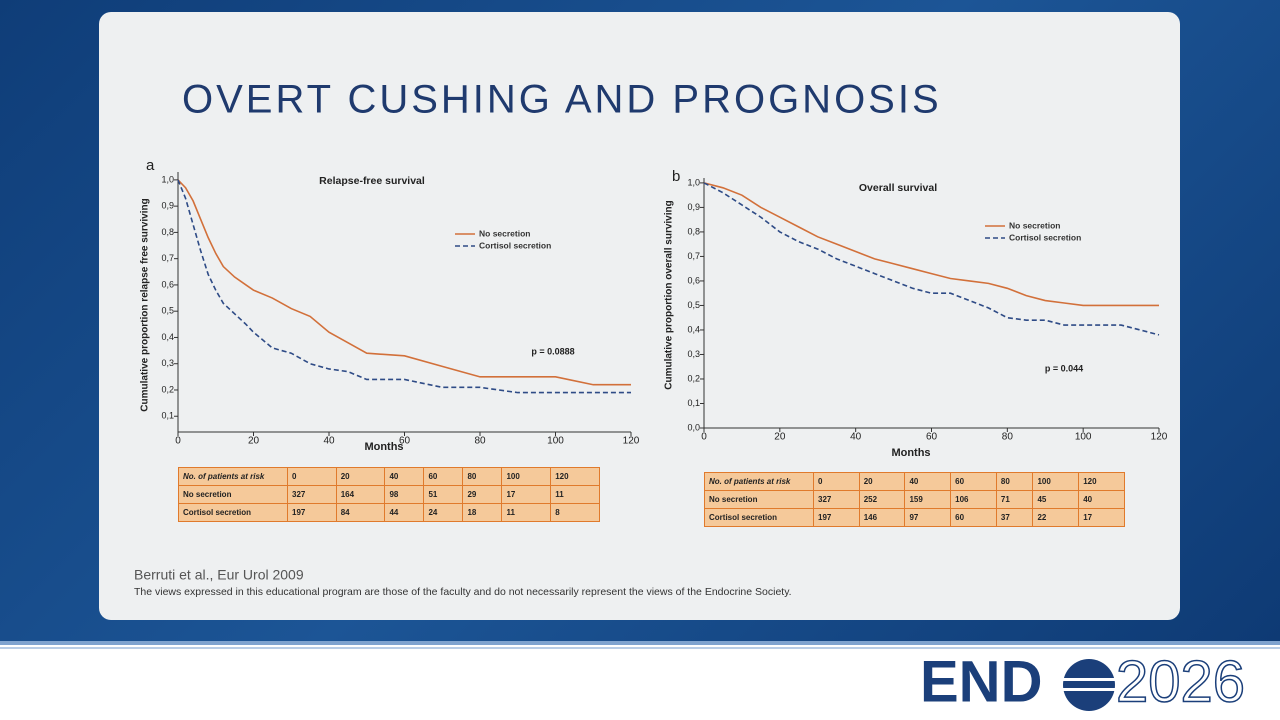 The height and width of the screenshot is (720, 1280). I want to click on table-cell: 164, so click(360, 494).